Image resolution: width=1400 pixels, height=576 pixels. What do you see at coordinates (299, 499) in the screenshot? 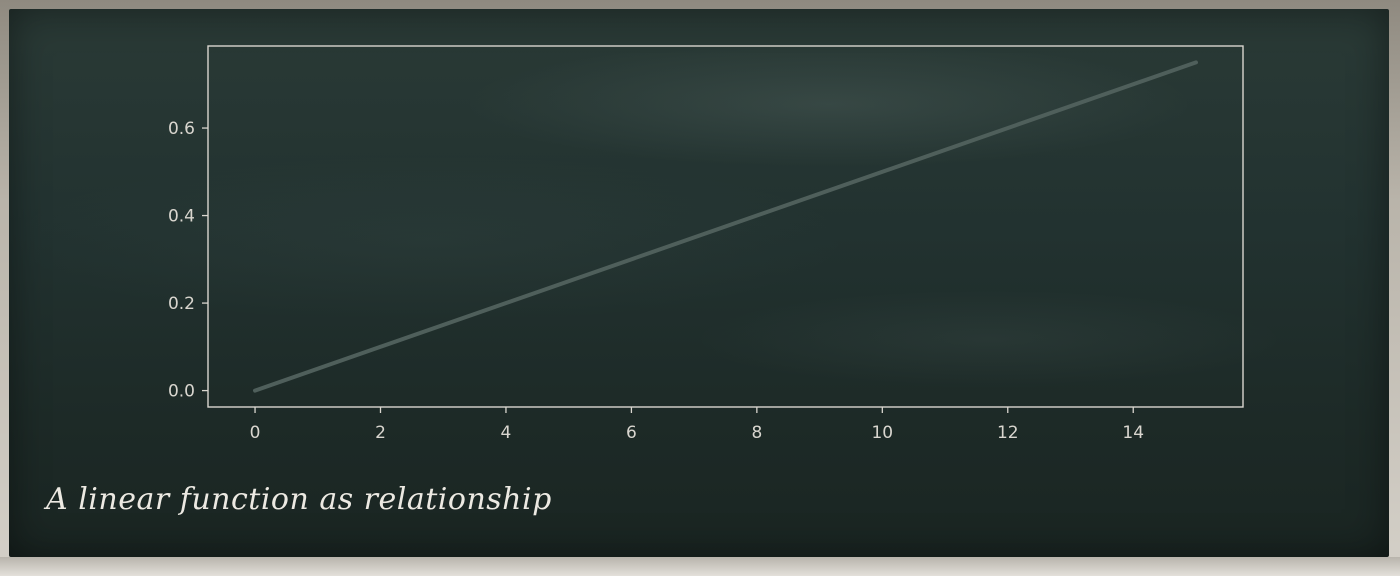
I see `chart-caption: A linear function as relationship` at bounding box center [299, 499].